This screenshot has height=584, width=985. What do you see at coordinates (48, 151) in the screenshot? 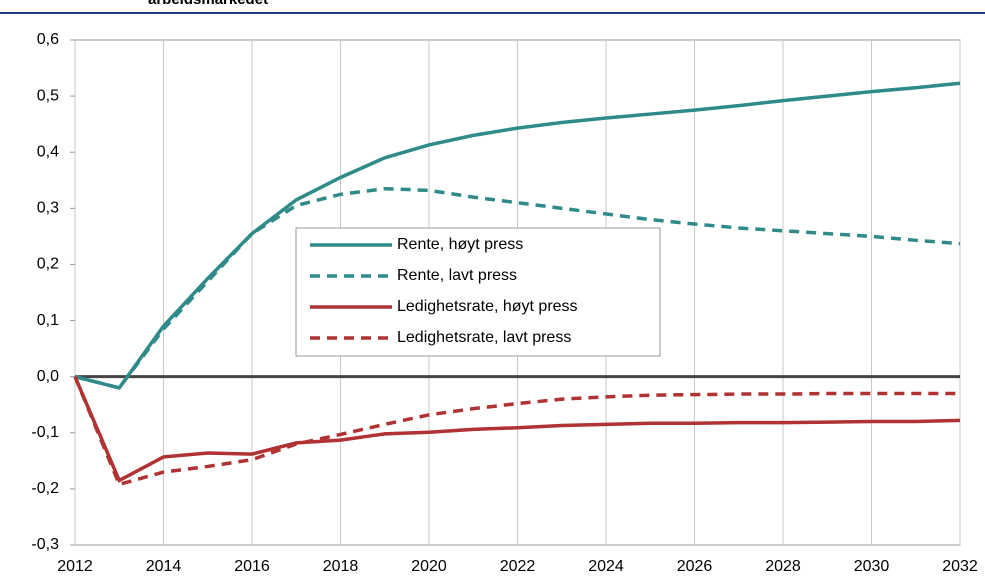
I see `y-tick-label: 0,4` at bounding box center [48, 151].